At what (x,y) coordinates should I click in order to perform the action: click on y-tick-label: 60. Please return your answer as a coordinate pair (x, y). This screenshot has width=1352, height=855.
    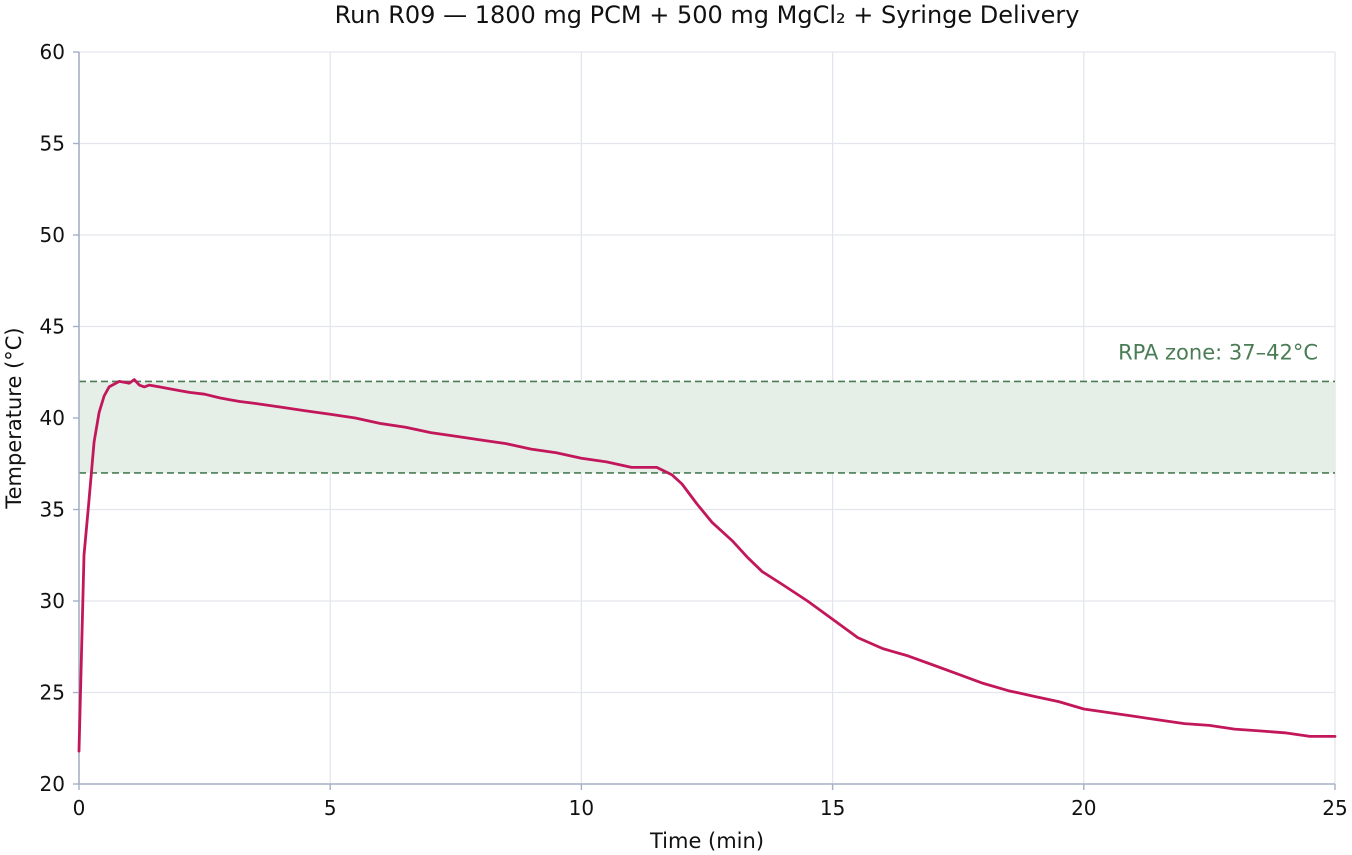
    Looking at the image, I should click on (52, 52).